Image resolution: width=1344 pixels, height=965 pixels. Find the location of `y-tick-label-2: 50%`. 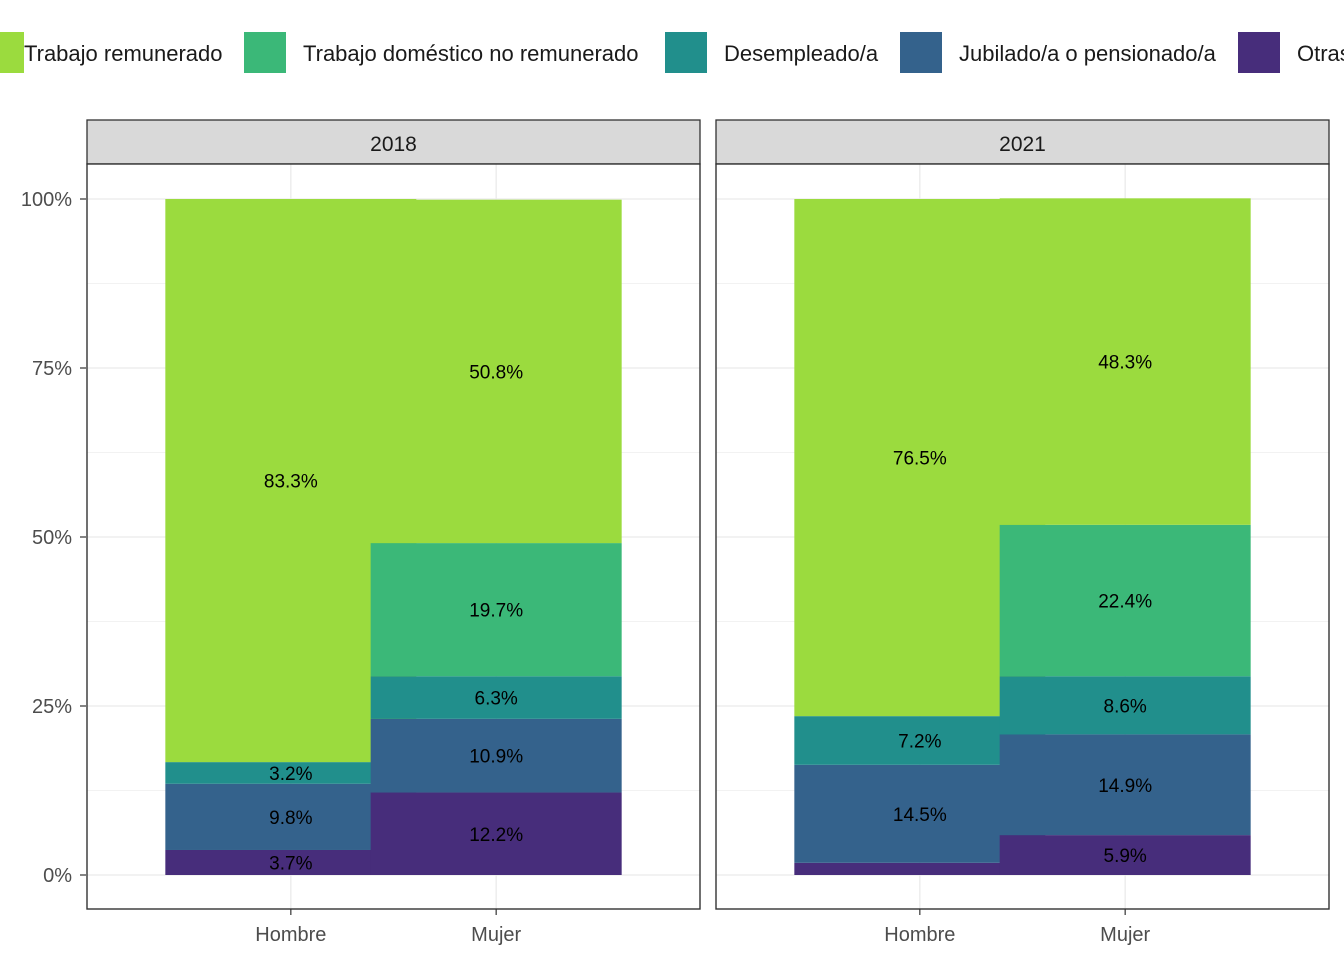

y-tick-label-2: 50% is located at coordinates (52, 538).